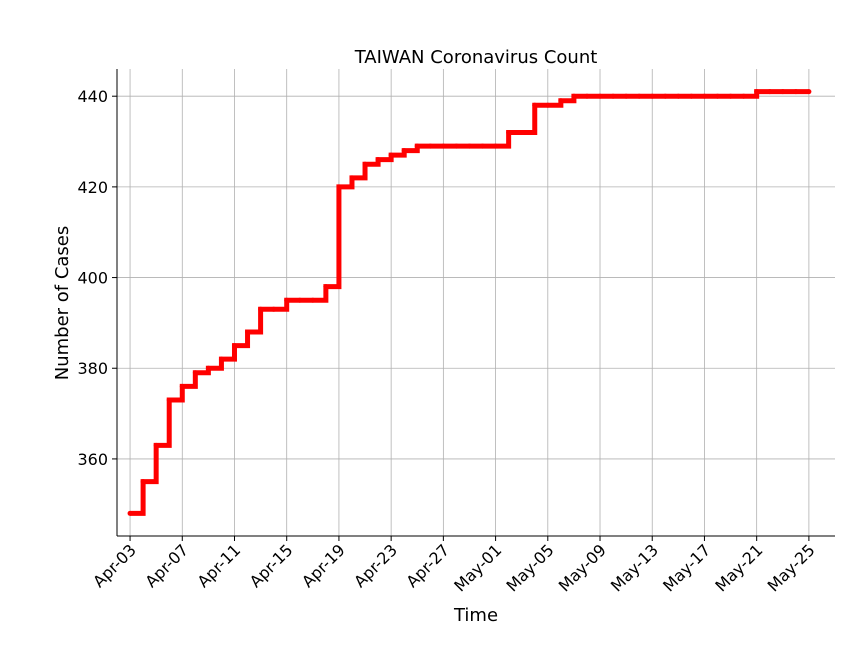  I want to click on y-axis-ticks: 360 380 400 420 440, so click(97, 278).